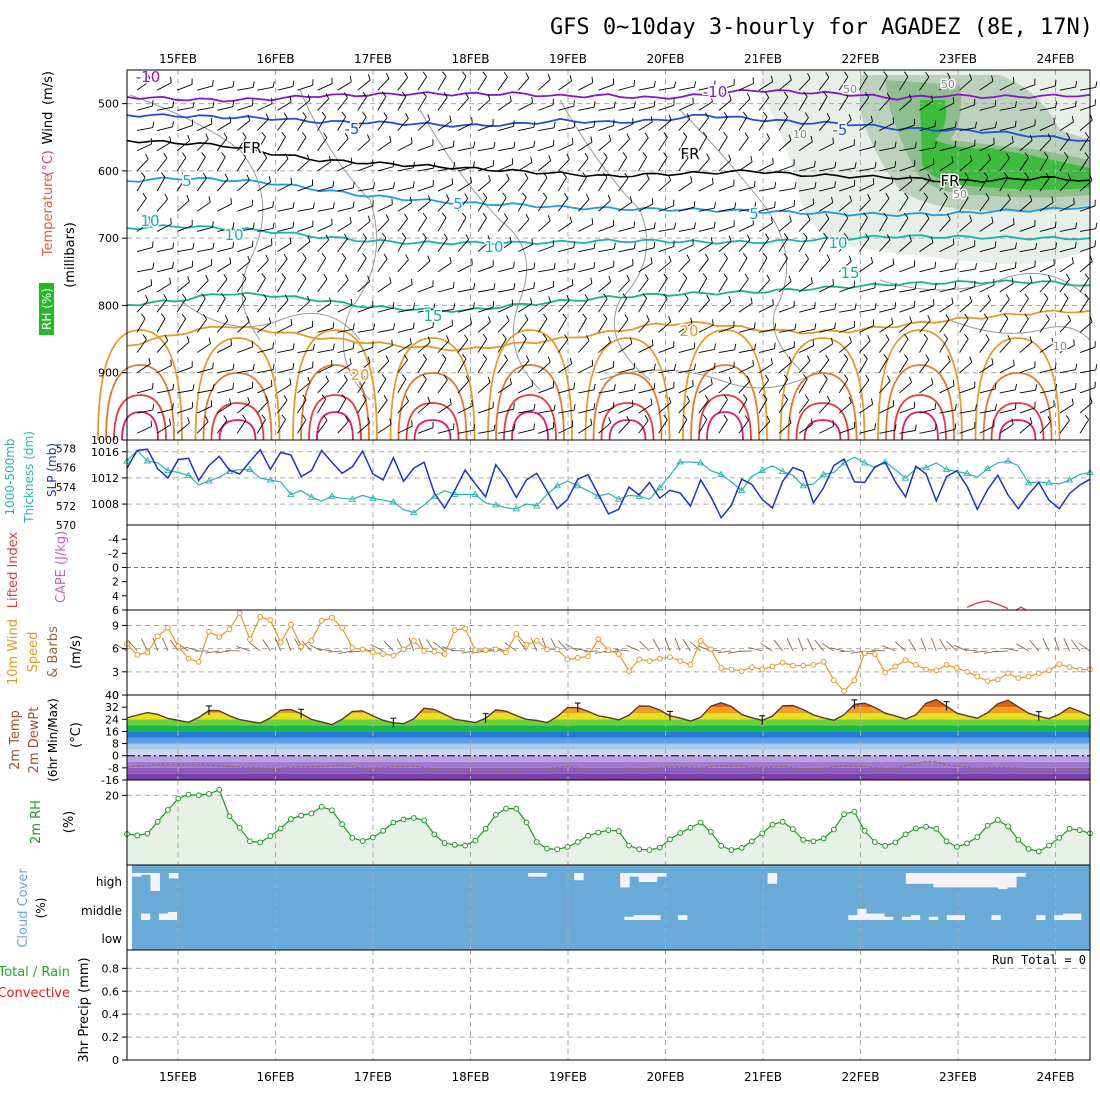  What do you see at coordinates (608, 758) in the screenshot?
I see `temperature-band` at bounding box center [608, 758].